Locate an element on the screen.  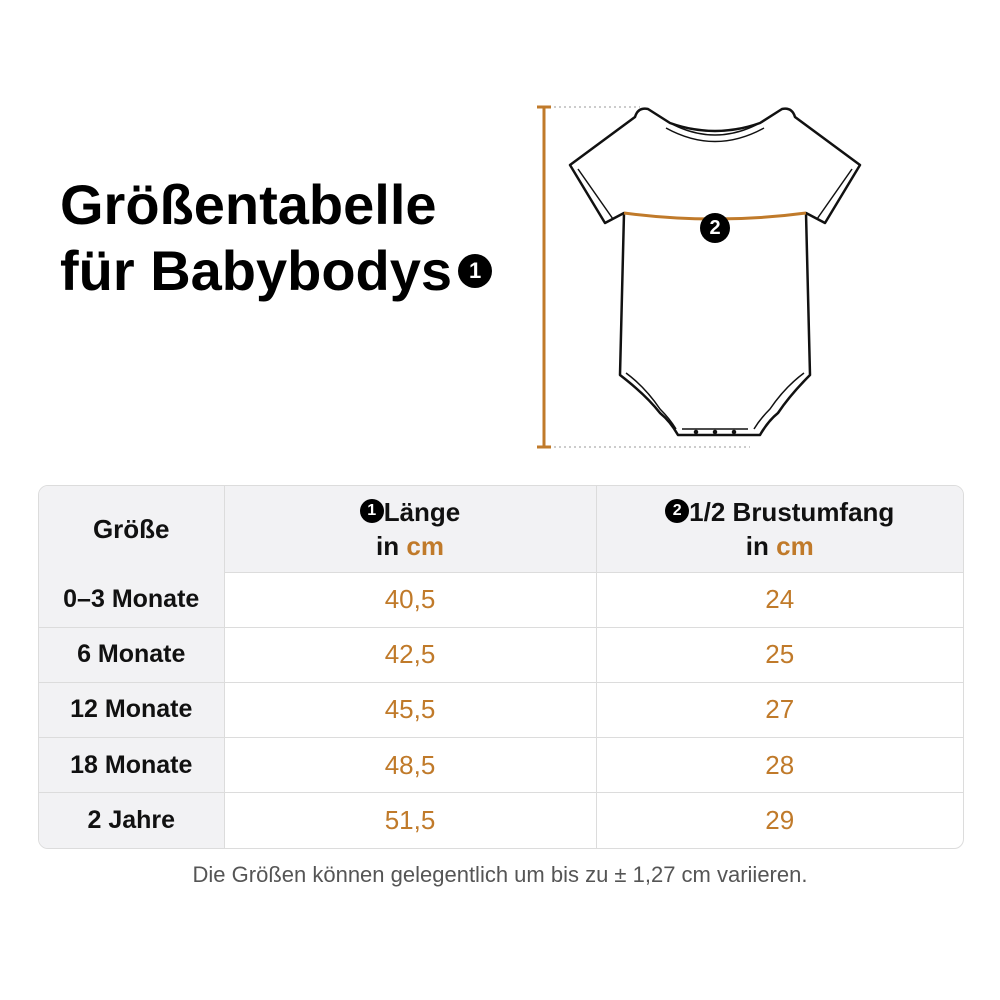
row-length: 45,5 is located at coordinates (410, 710).